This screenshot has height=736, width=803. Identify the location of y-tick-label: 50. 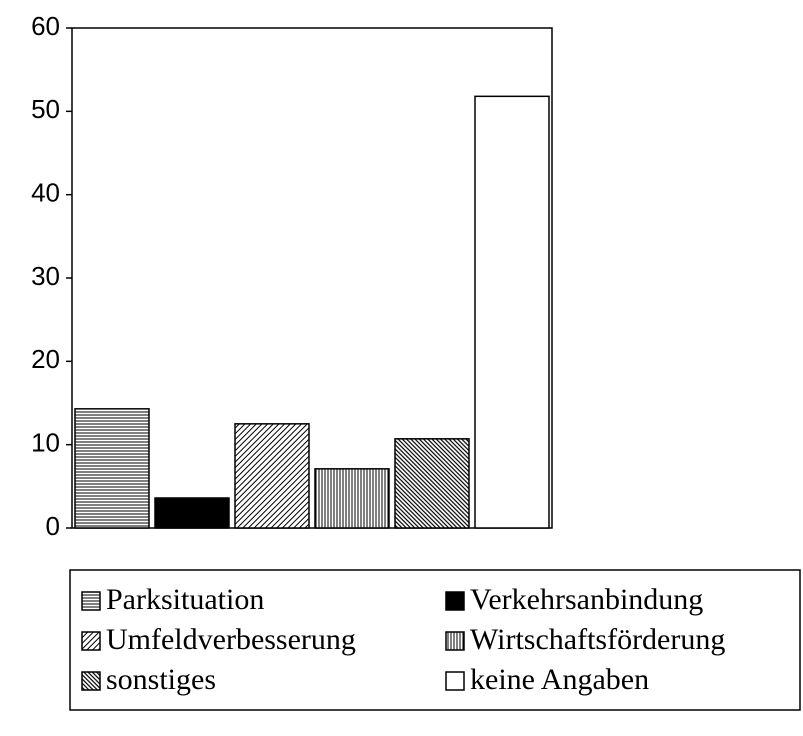
(45, 109).